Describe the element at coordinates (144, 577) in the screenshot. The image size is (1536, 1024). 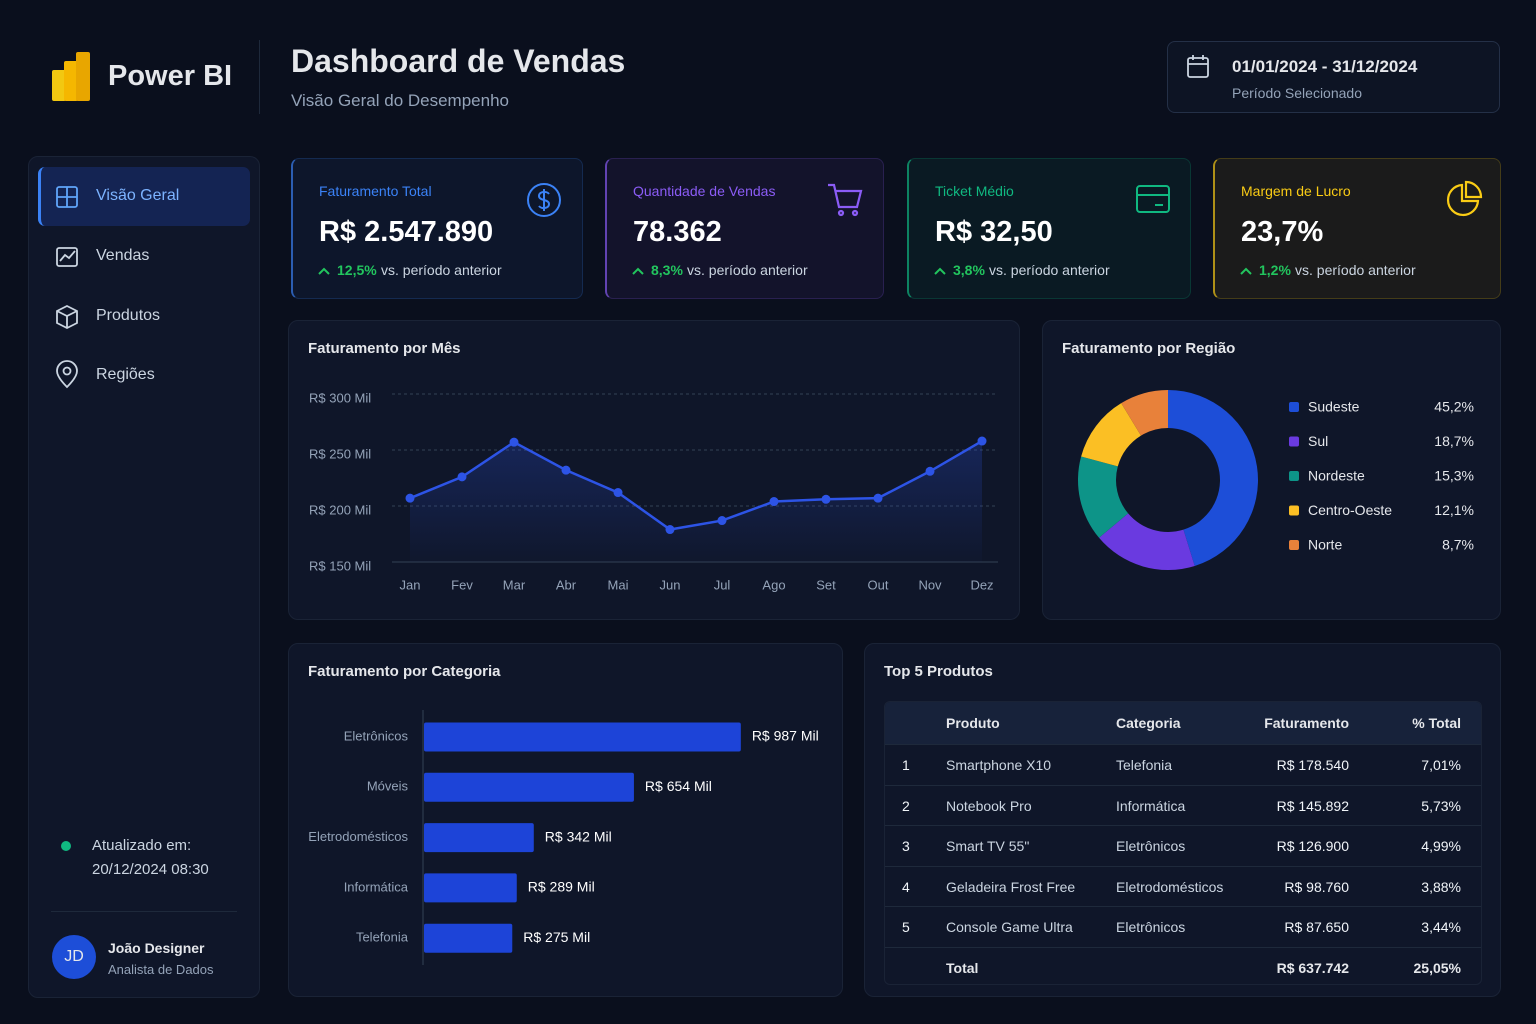
I see `sidebar` at that location.